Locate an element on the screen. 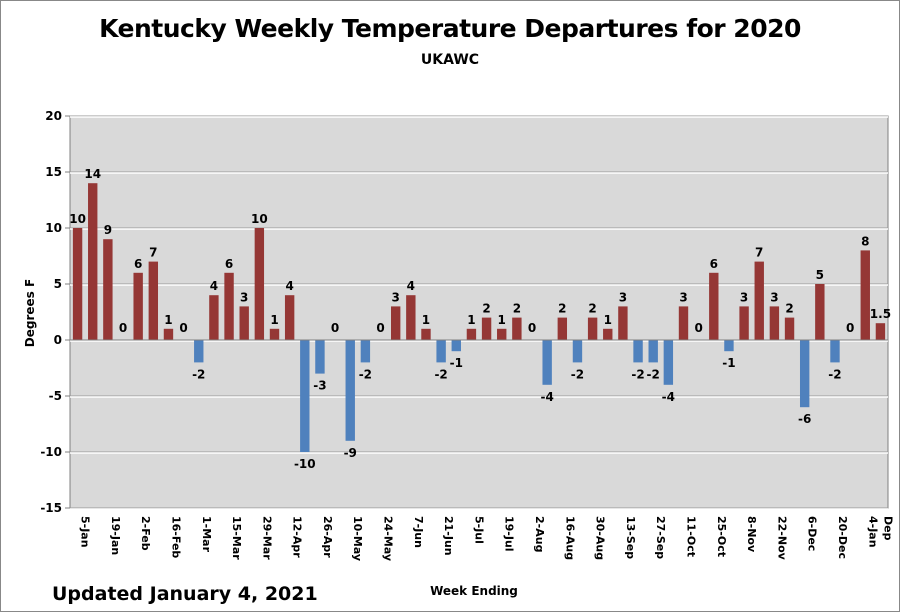 The width and height of the screenshot is (900, 612). data-label: 7 is located at coordinates (759, 253).